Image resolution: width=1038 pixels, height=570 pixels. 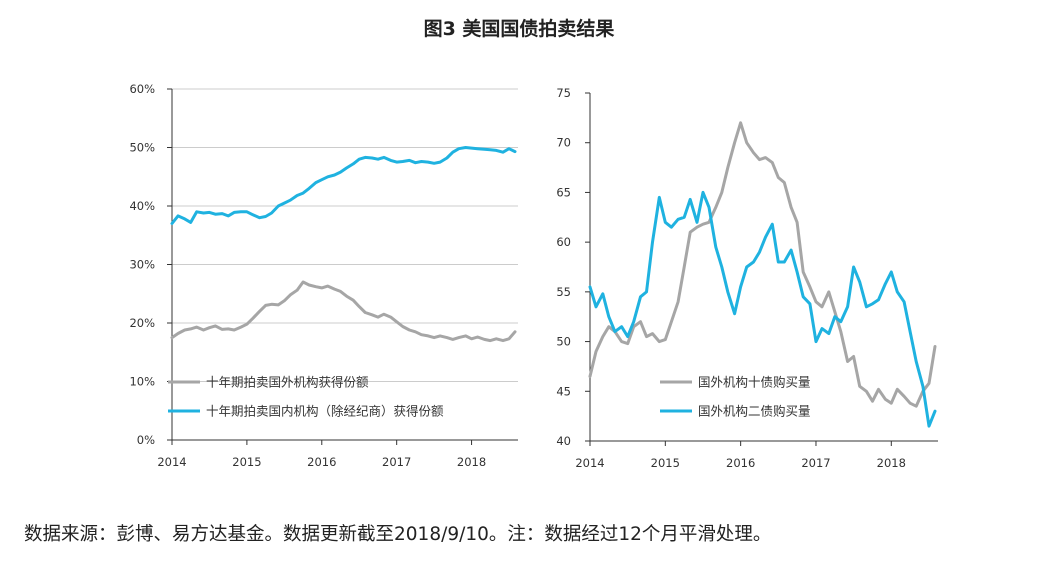 I want to click on y-tick-label: 55, so click(x=563, y=292).